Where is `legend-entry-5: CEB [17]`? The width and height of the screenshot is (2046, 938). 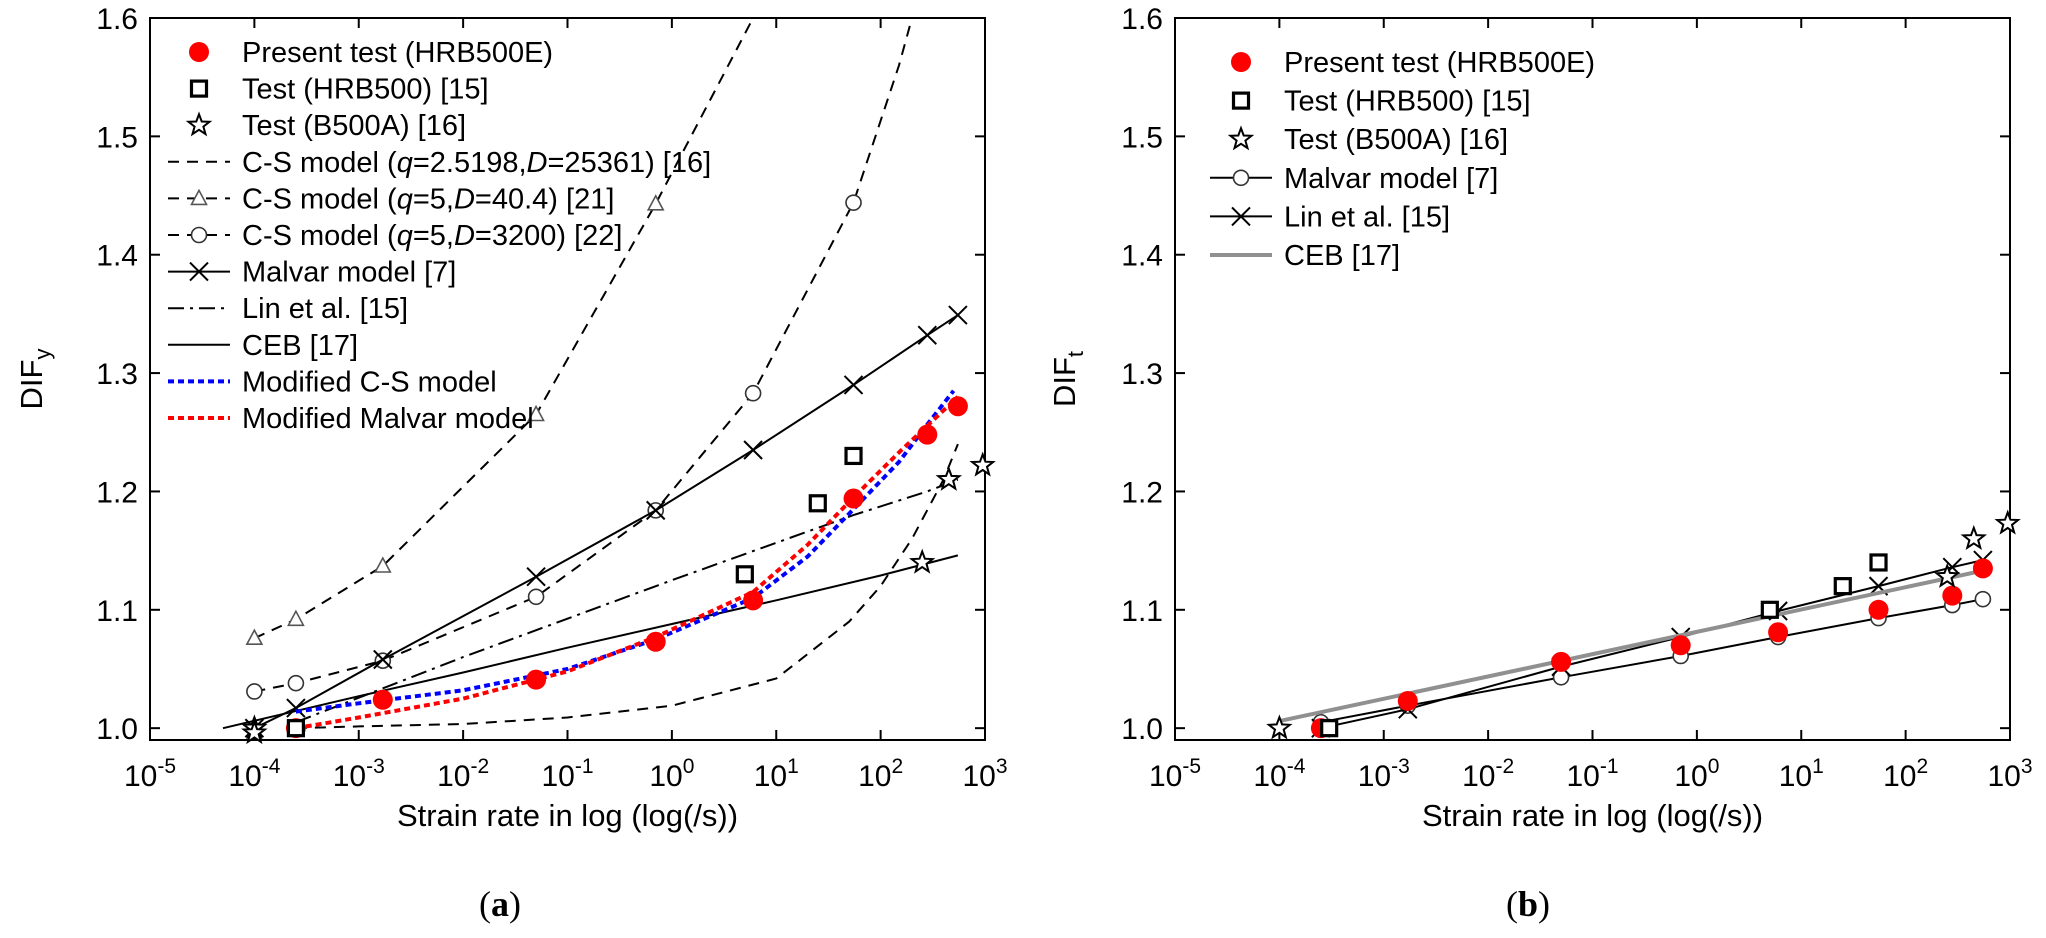 legend-entry-5: CEB [17] is located at coordinates (1305, 256).